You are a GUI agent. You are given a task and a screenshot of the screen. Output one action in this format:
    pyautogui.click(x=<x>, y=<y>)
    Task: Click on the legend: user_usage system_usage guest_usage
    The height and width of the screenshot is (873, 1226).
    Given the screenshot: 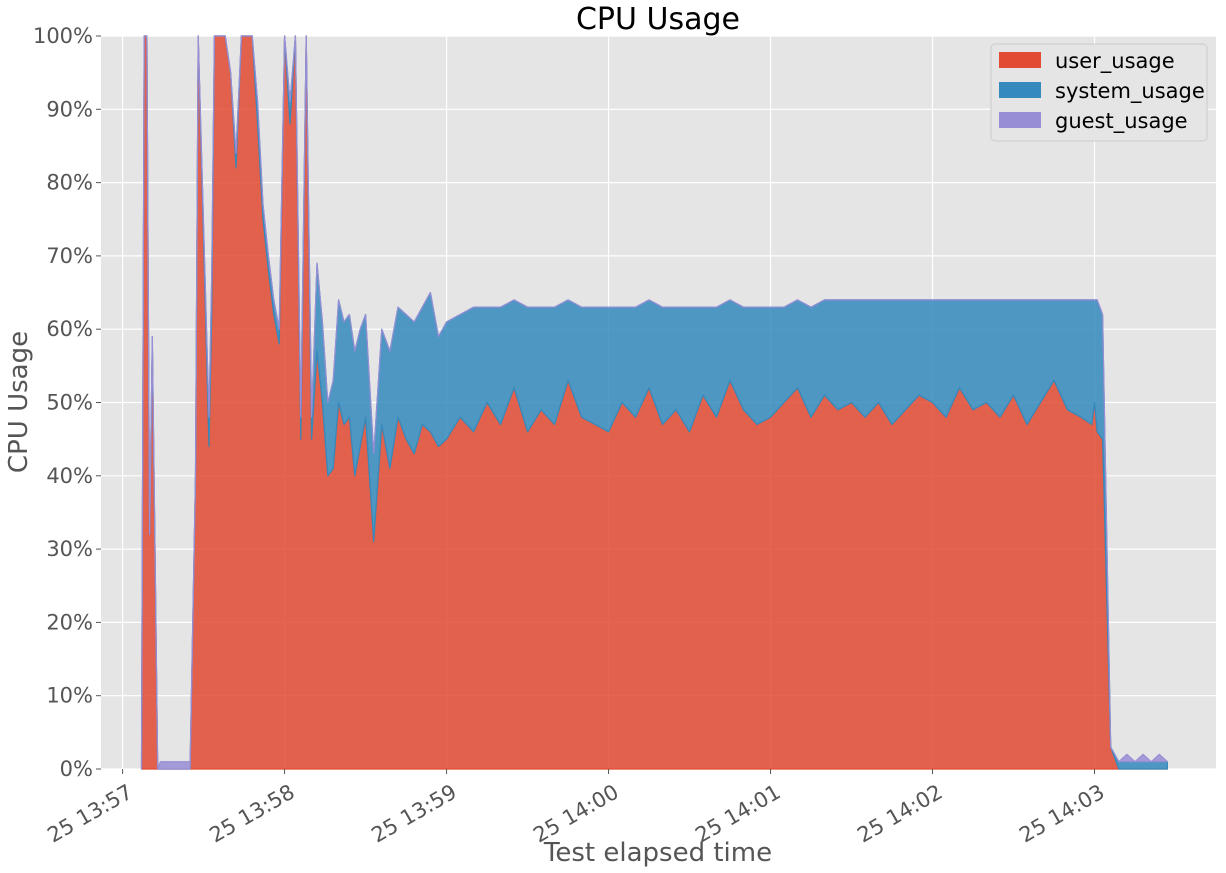 What is the action you would take?
    pyautogui.click(x=1099, y=92)
    